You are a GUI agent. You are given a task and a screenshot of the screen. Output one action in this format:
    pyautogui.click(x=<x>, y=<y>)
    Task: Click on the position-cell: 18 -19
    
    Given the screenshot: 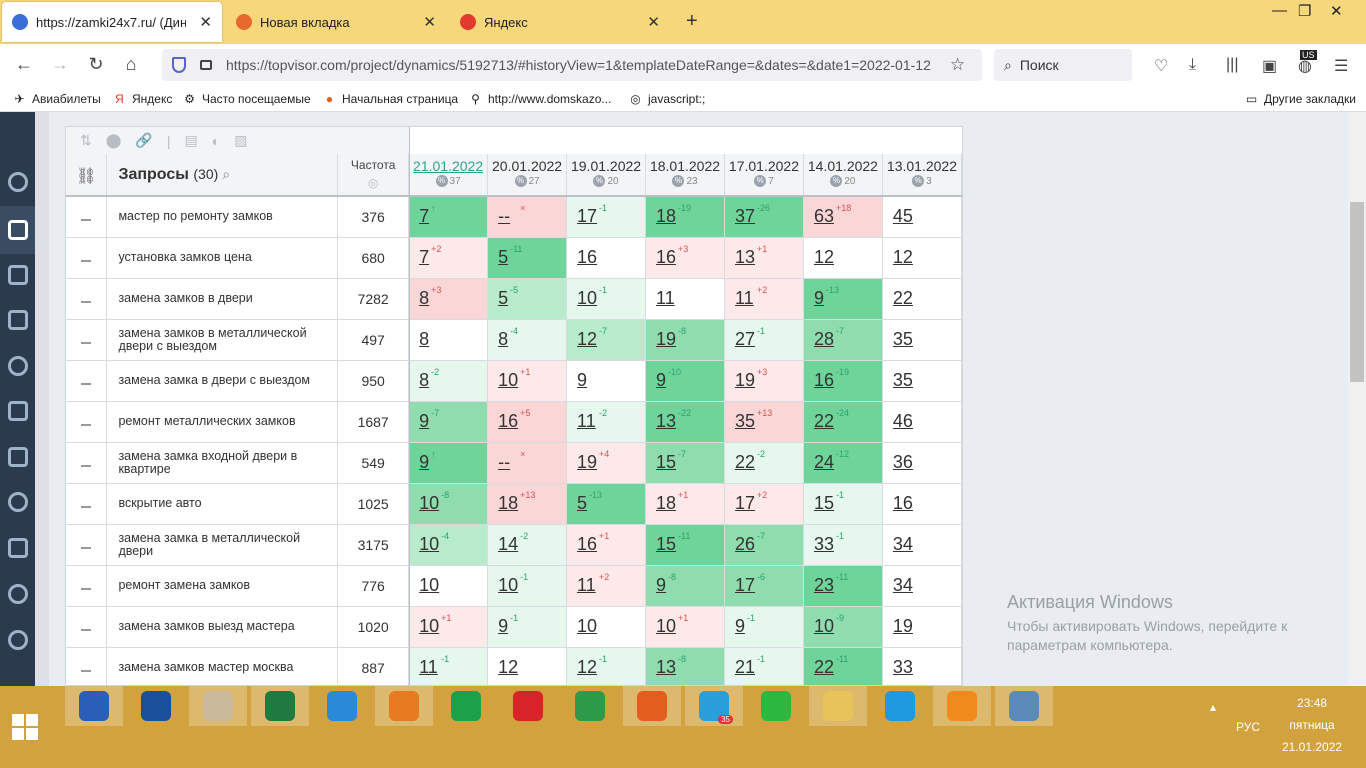 What is the action you would take?
    pyautogui.click(x=685, y=217)
    